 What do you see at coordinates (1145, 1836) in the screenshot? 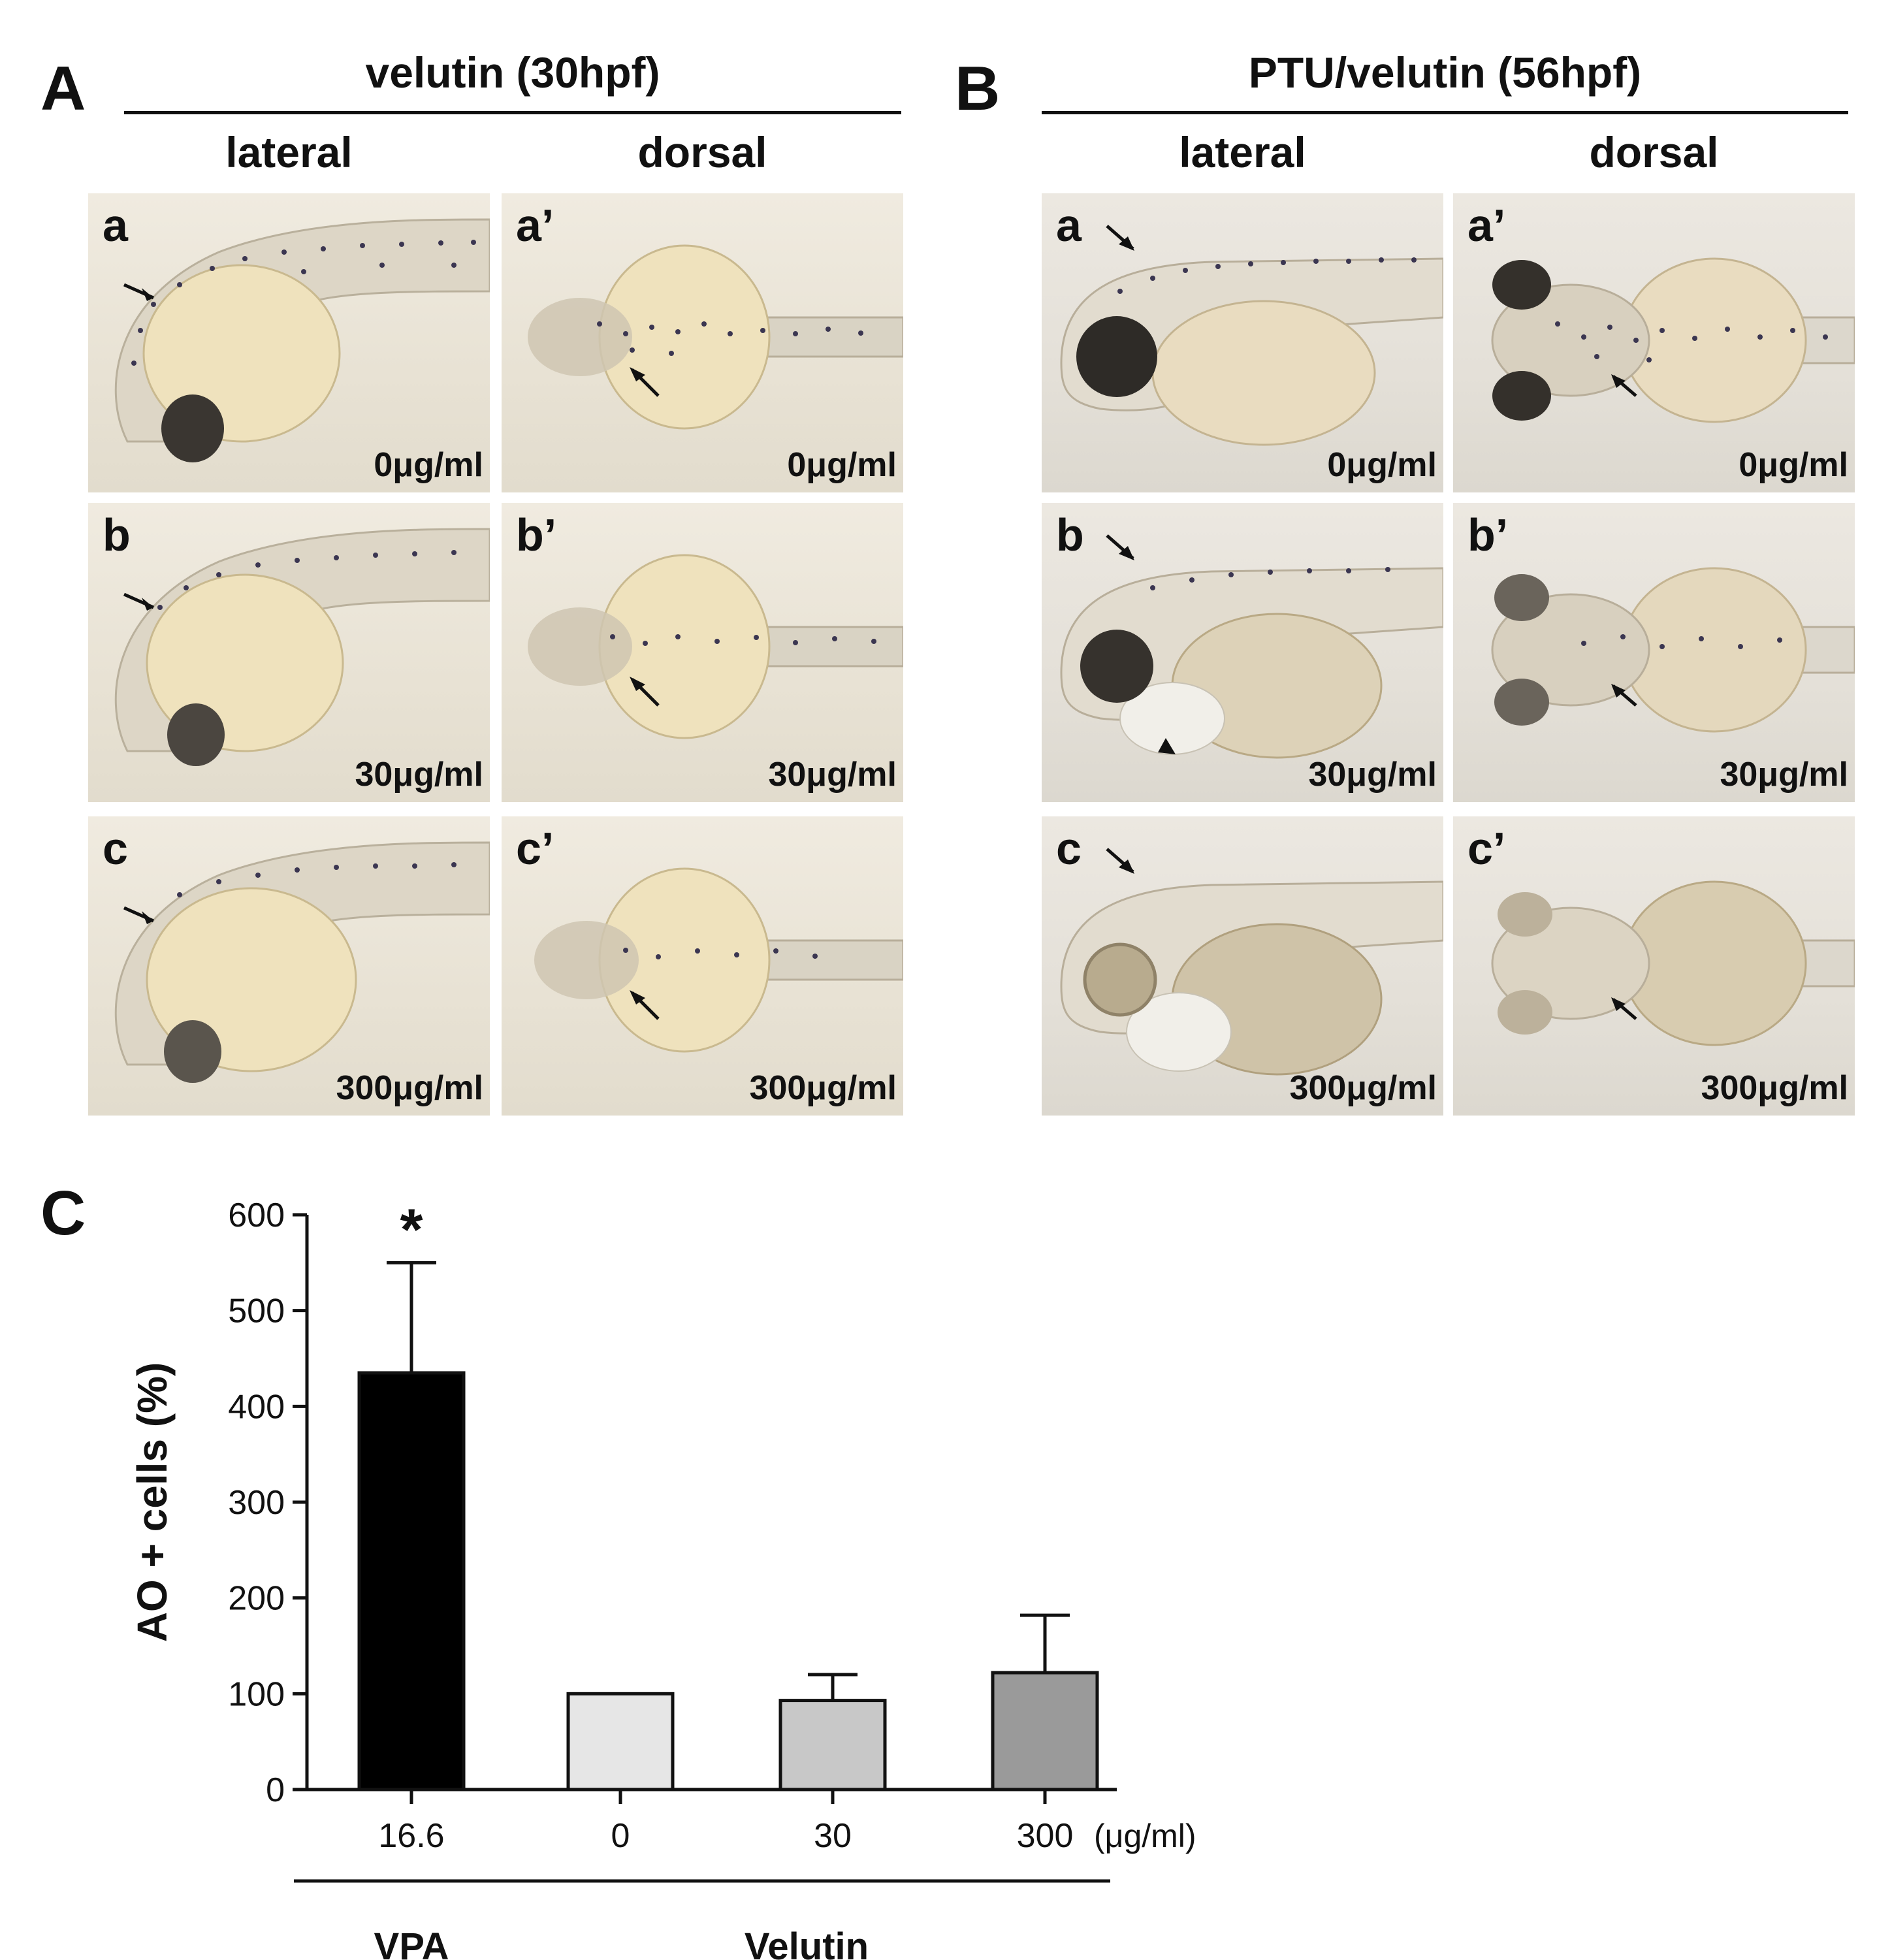
I see `x-unit-label: (μg/ml)` at bounding box center [1145, 1836].